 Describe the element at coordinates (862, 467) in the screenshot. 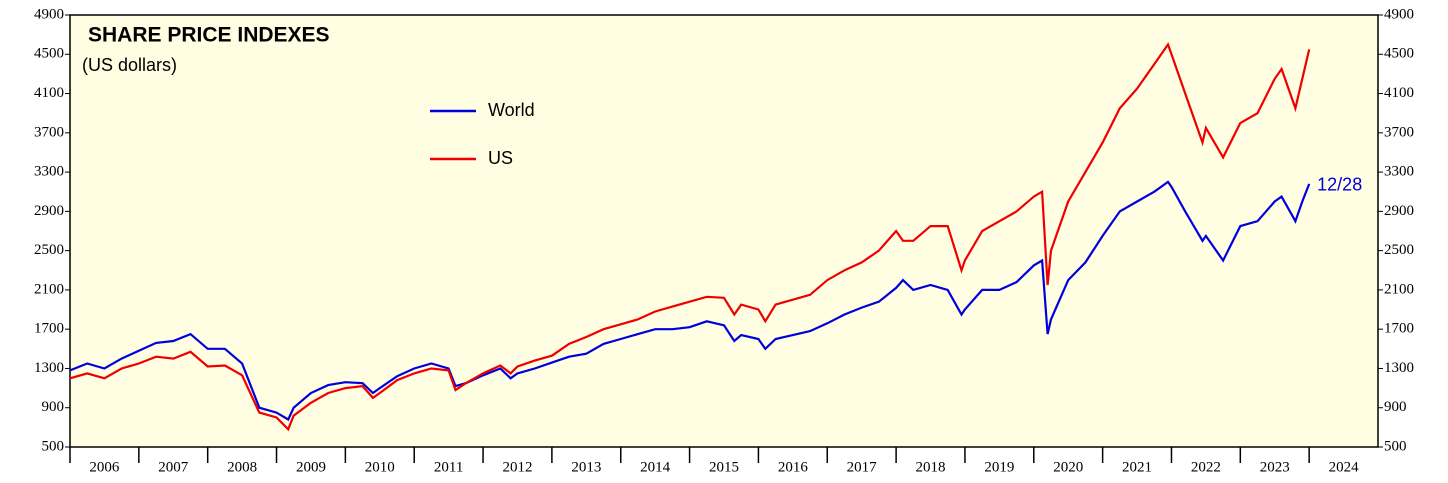

I see `x-tick-label: 2017` at that location.